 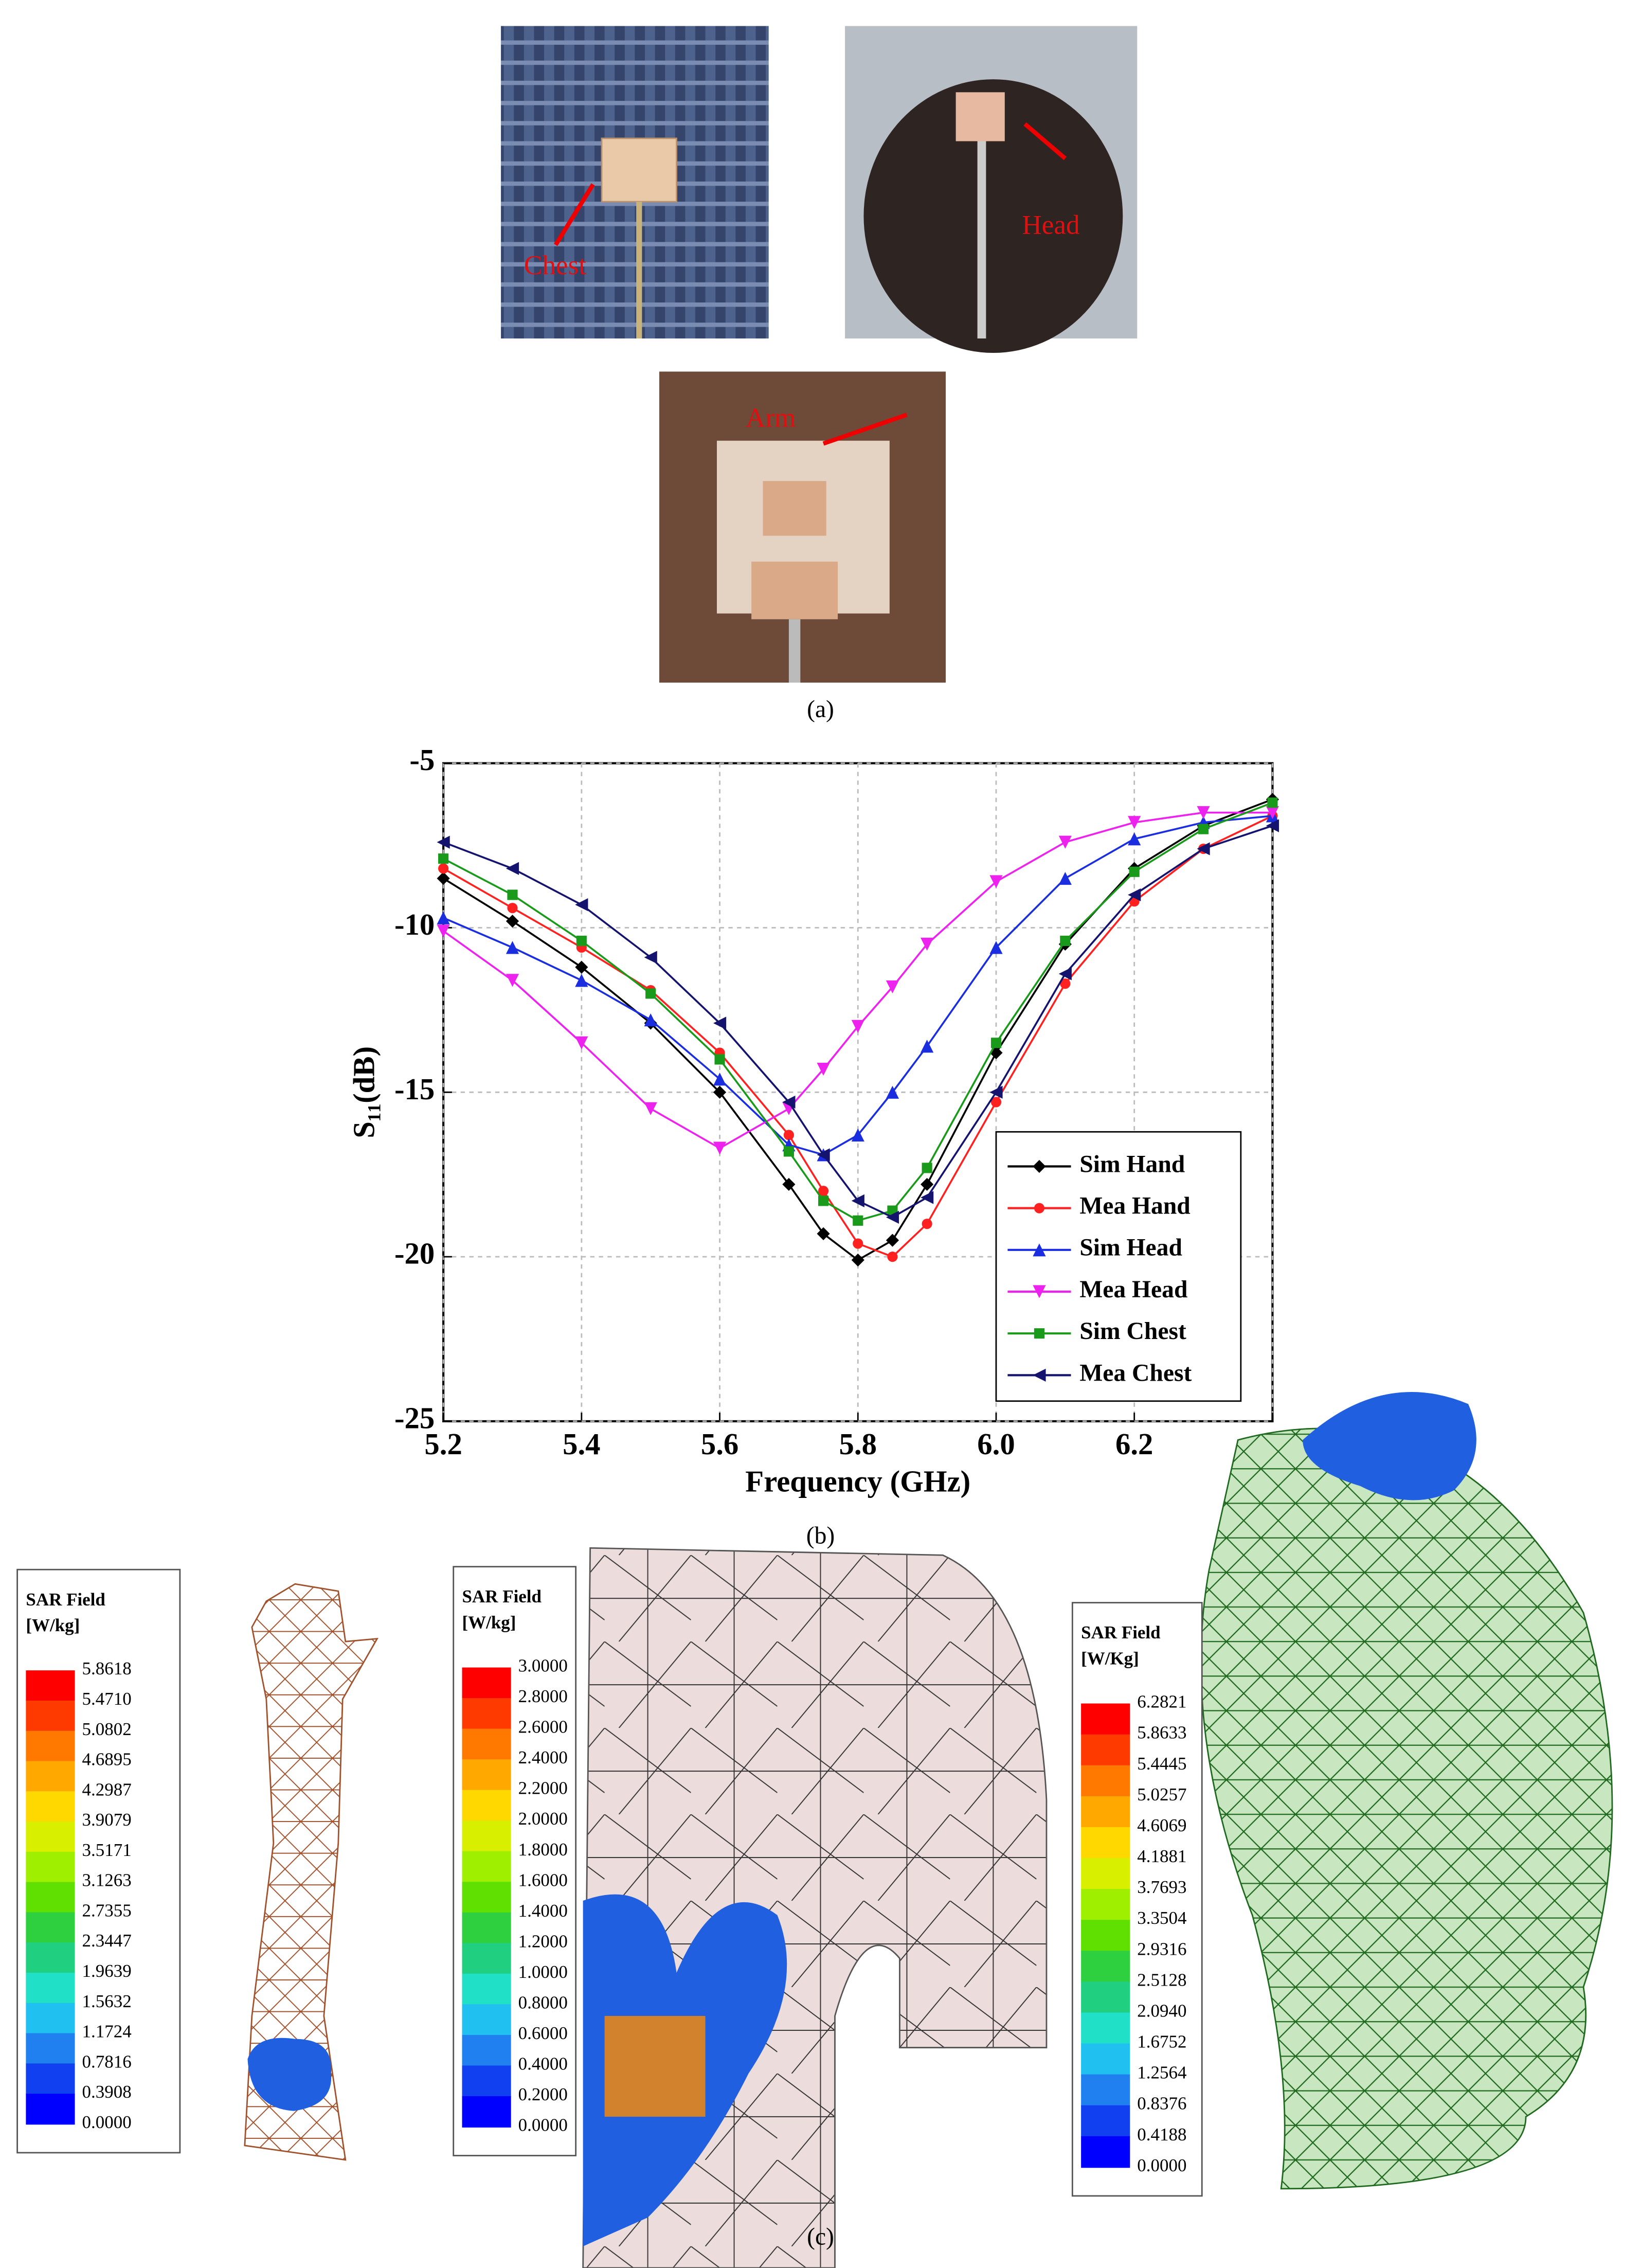 I want to click on scale-label: 5.4710, so click(x=107, y=1699).